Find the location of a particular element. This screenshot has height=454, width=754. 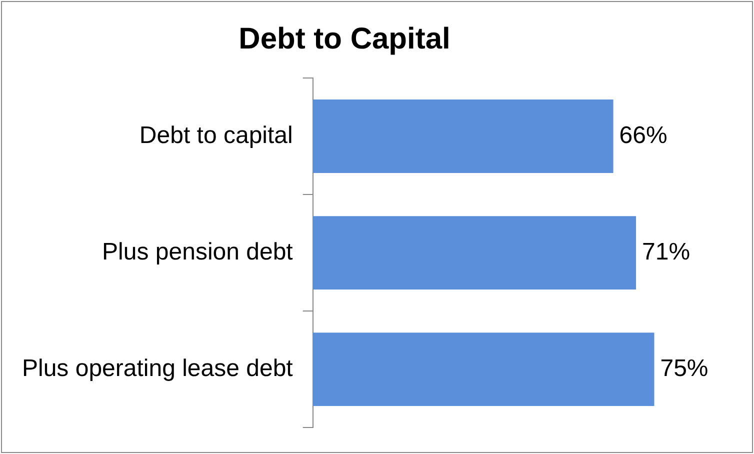

data-label: 66% is located at coordinates (643, 135).